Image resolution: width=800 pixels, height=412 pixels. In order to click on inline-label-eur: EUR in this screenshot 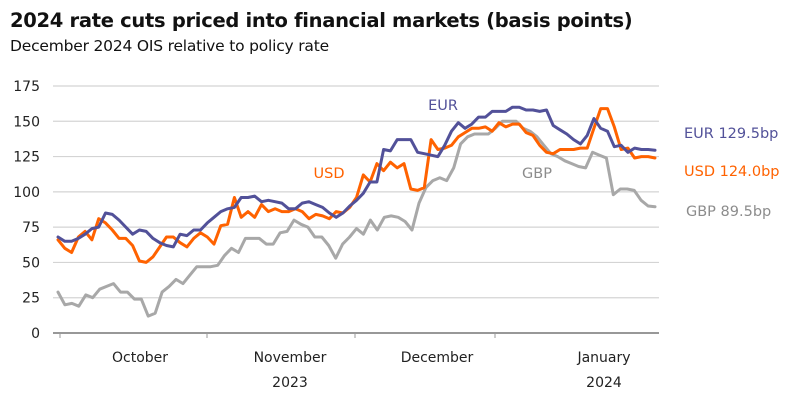, I will do `click(443, 106)`.